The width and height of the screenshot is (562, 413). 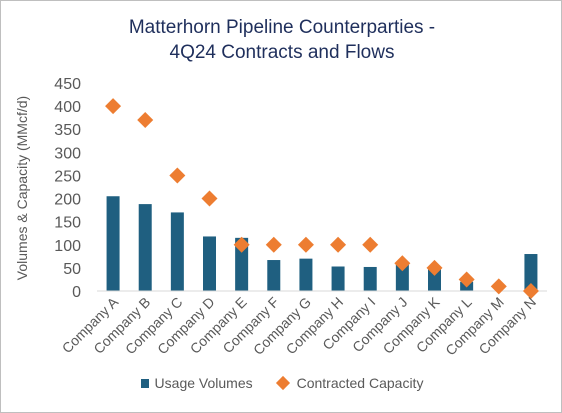 I want to click on y-tick-label: 150, so click(x=67, y=223).